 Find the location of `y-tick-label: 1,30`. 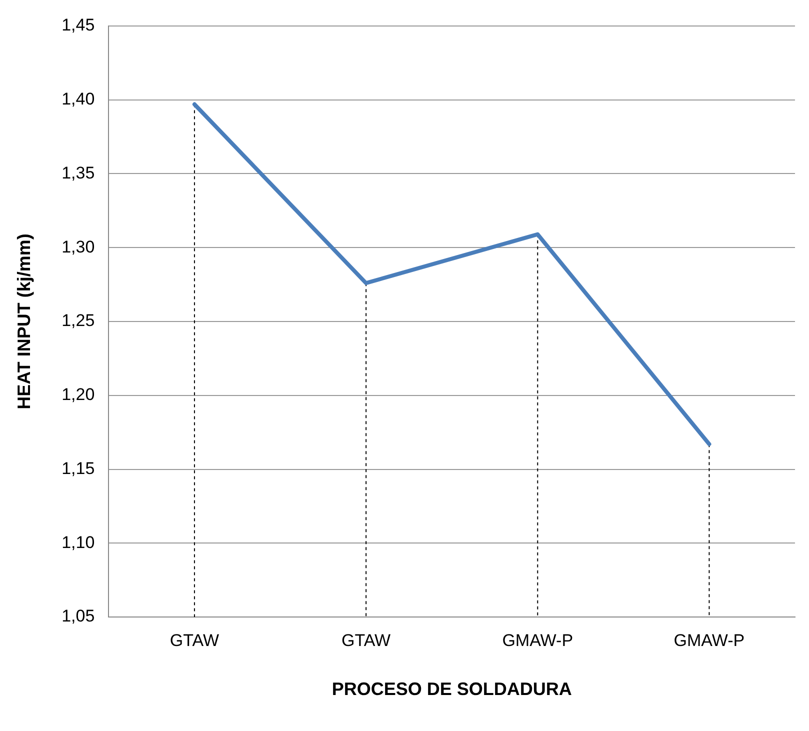

y-tick-label: 1,30 is located at coordinates (78, 246).